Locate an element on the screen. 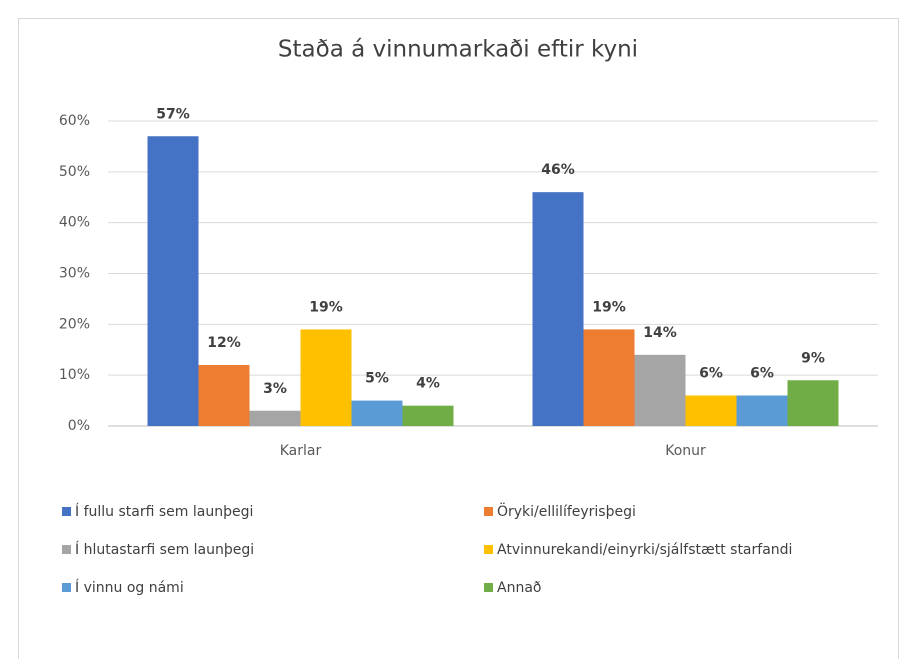  legend-label: Í fullu starfi sem launþegi is located at coordinates (164, 511).